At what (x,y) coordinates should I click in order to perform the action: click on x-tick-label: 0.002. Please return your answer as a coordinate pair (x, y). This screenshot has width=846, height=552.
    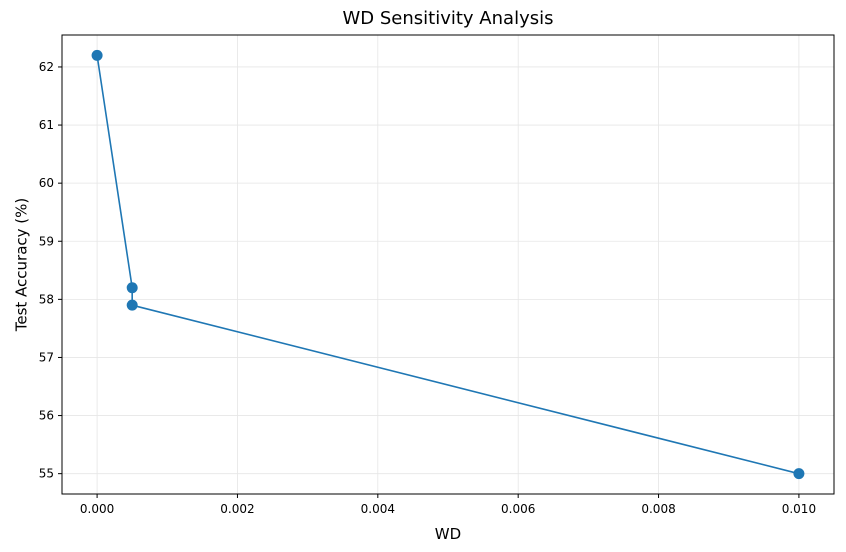
    Looking at the image, I should click on (237, 509).